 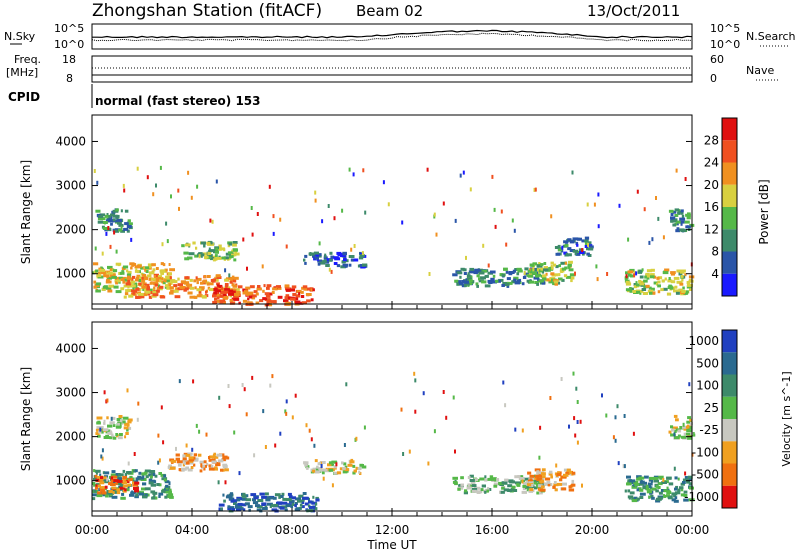 What do you see at coordinates (70, 274) in the screenshot?
I see `y-tick-label: 1000` at bounding box center [70, 274].